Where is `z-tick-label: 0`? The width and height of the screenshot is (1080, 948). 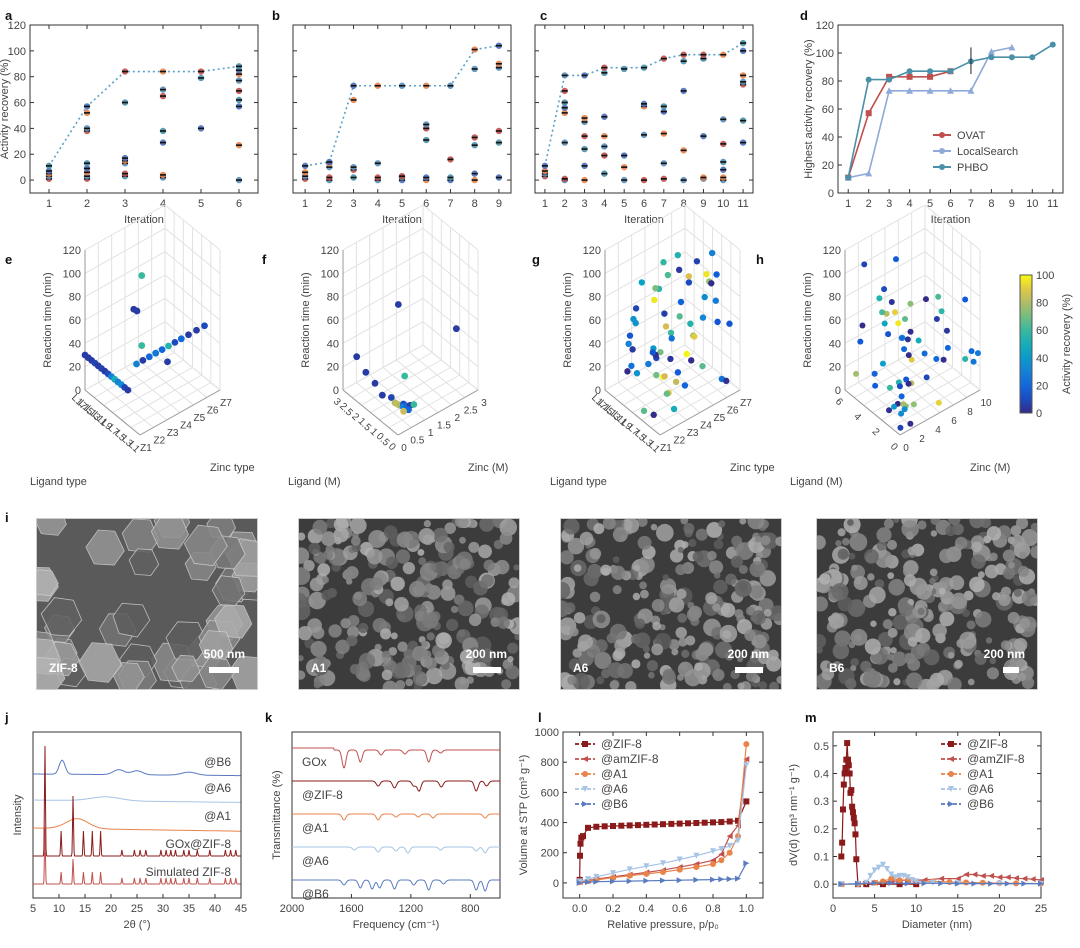 z-tick-label: 0 is located at coordinates (598, 391).